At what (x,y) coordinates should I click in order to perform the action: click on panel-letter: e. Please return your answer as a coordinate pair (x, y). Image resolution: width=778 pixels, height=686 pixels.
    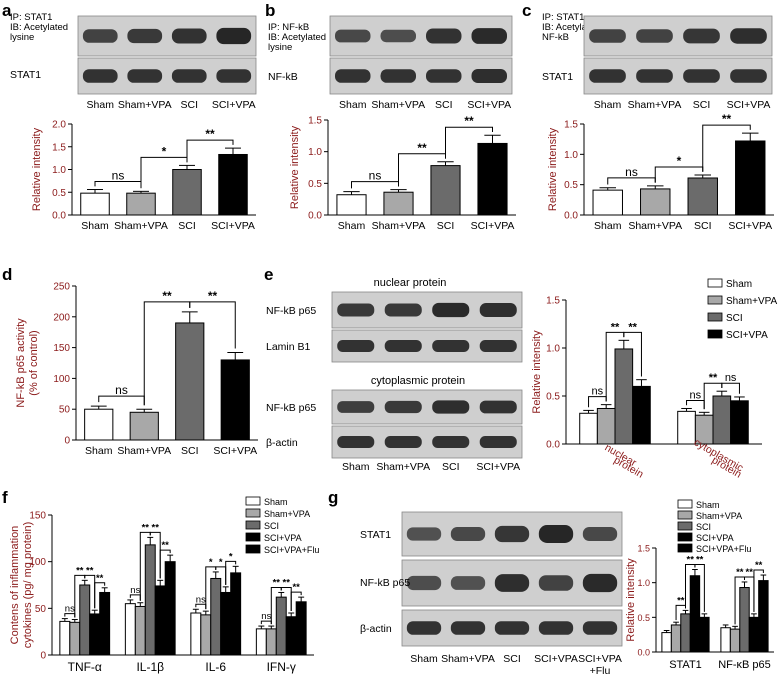
    Looking at the image, I should click on (268, 274).